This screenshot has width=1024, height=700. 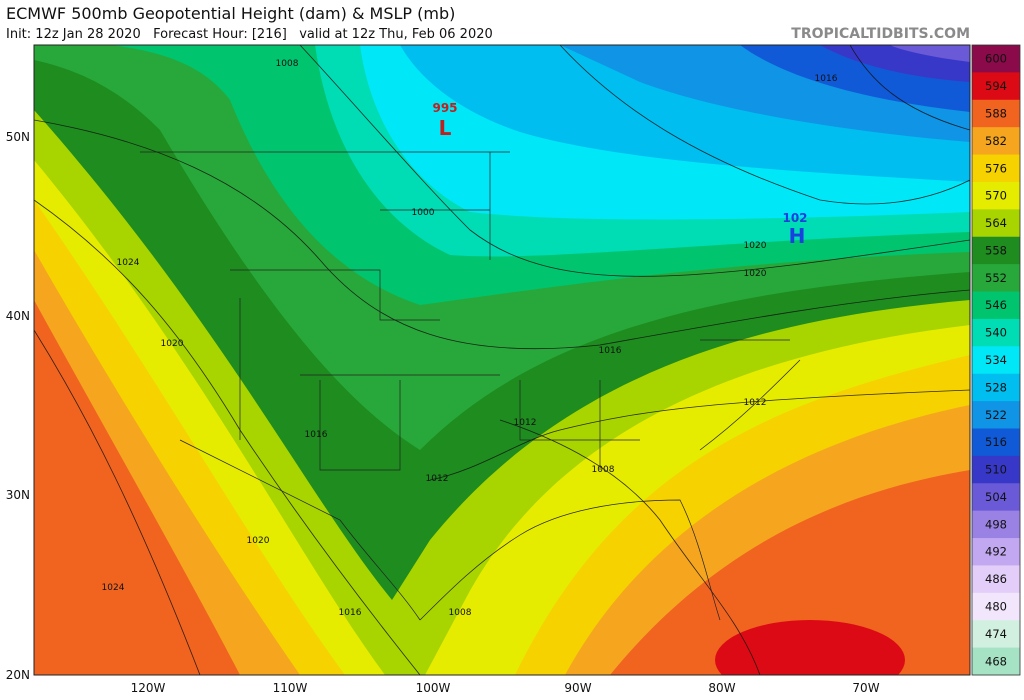 I want to click on colorbar-label: 504, so click(x=996, y=497).